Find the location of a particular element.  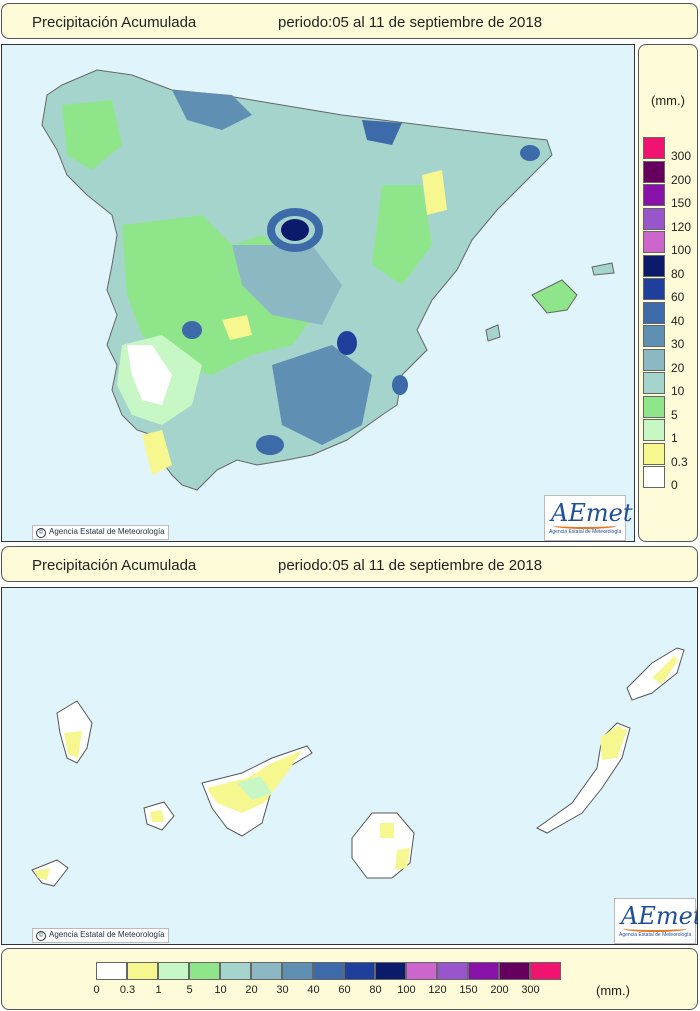

logo-swoosh-canarias is located at coordinates (655, 928).